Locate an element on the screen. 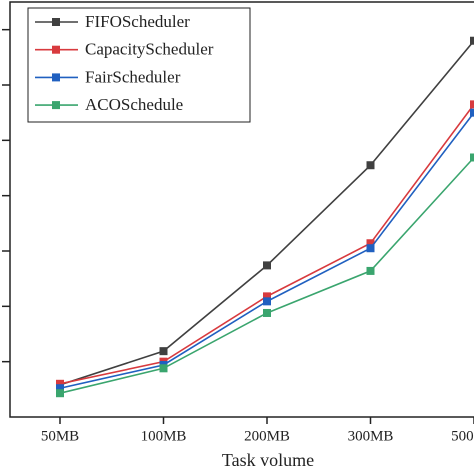  legend-box is located at coordinates (139, 65).